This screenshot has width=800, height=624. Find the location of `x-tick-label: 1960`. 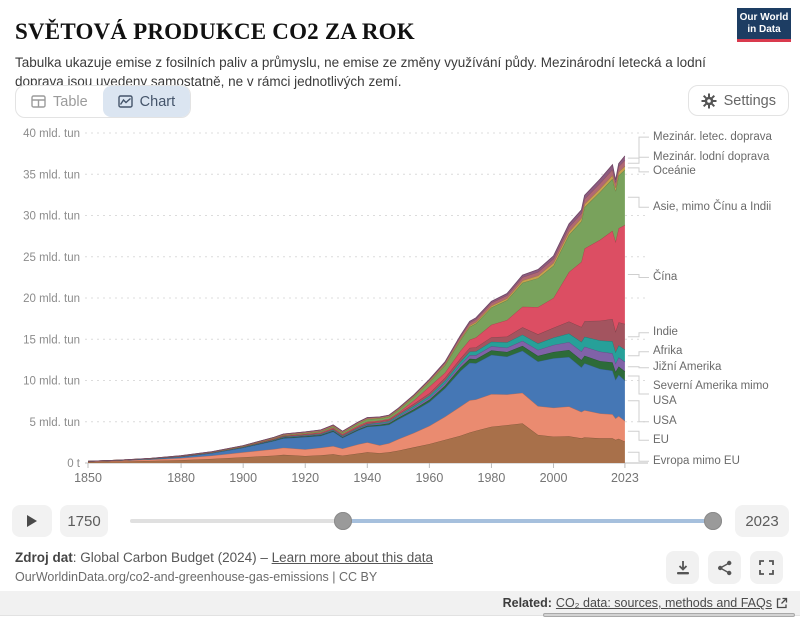

x-tick-label: 1960 is located at coordinates (429, 478).